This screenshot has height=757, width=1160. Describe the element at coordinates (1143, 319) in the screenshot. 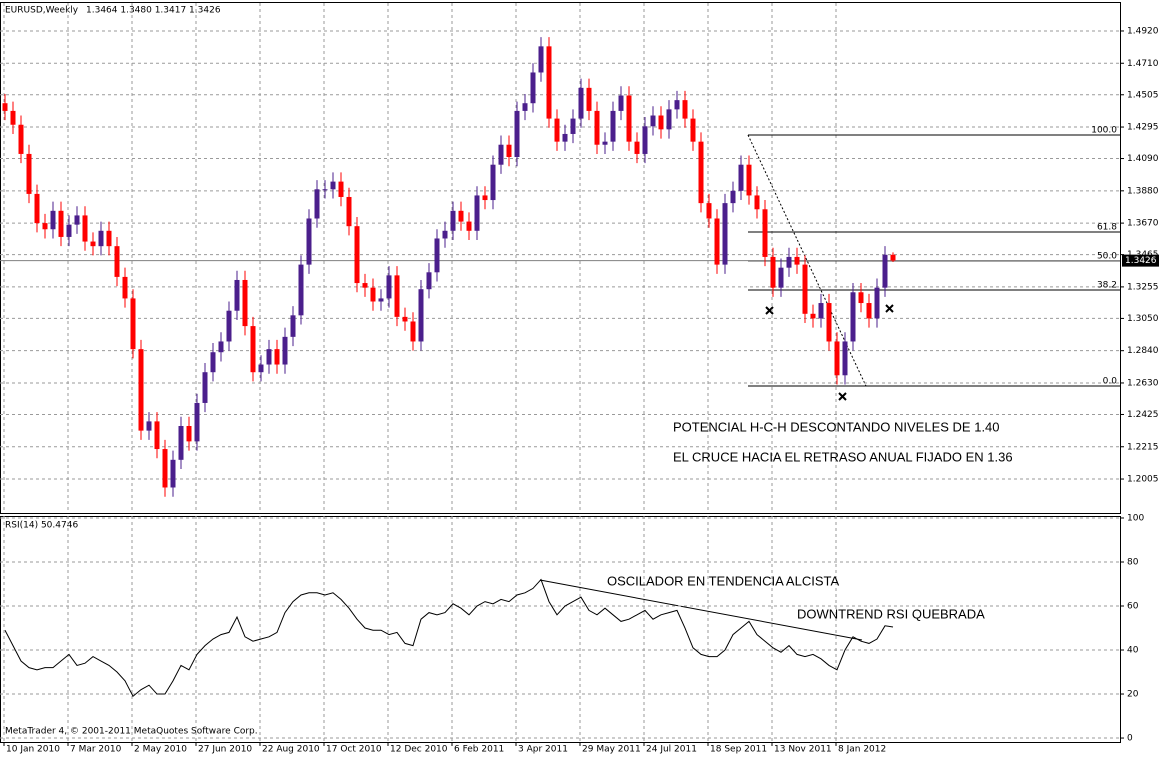

I see `y-tick-label: 1.3050` at that location.